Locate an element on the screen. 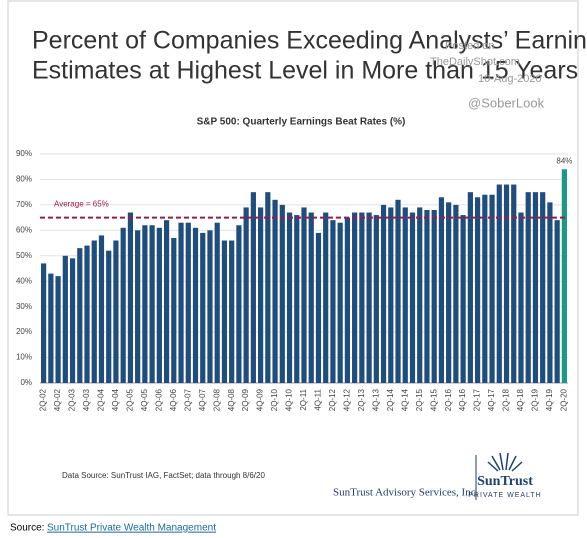  x-tick-label: 4Q-10 is located at coordinates (289, 399).